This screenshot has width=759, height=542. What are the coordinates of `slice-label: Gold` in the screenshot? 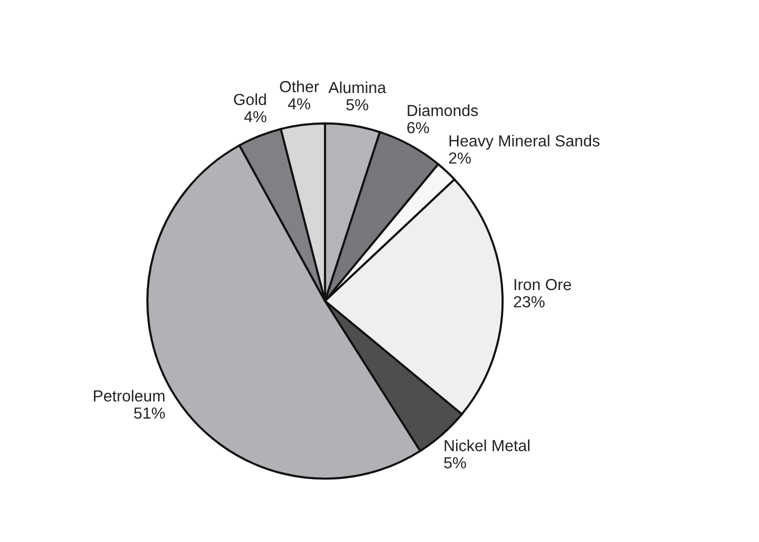 It's located at (250, 99).